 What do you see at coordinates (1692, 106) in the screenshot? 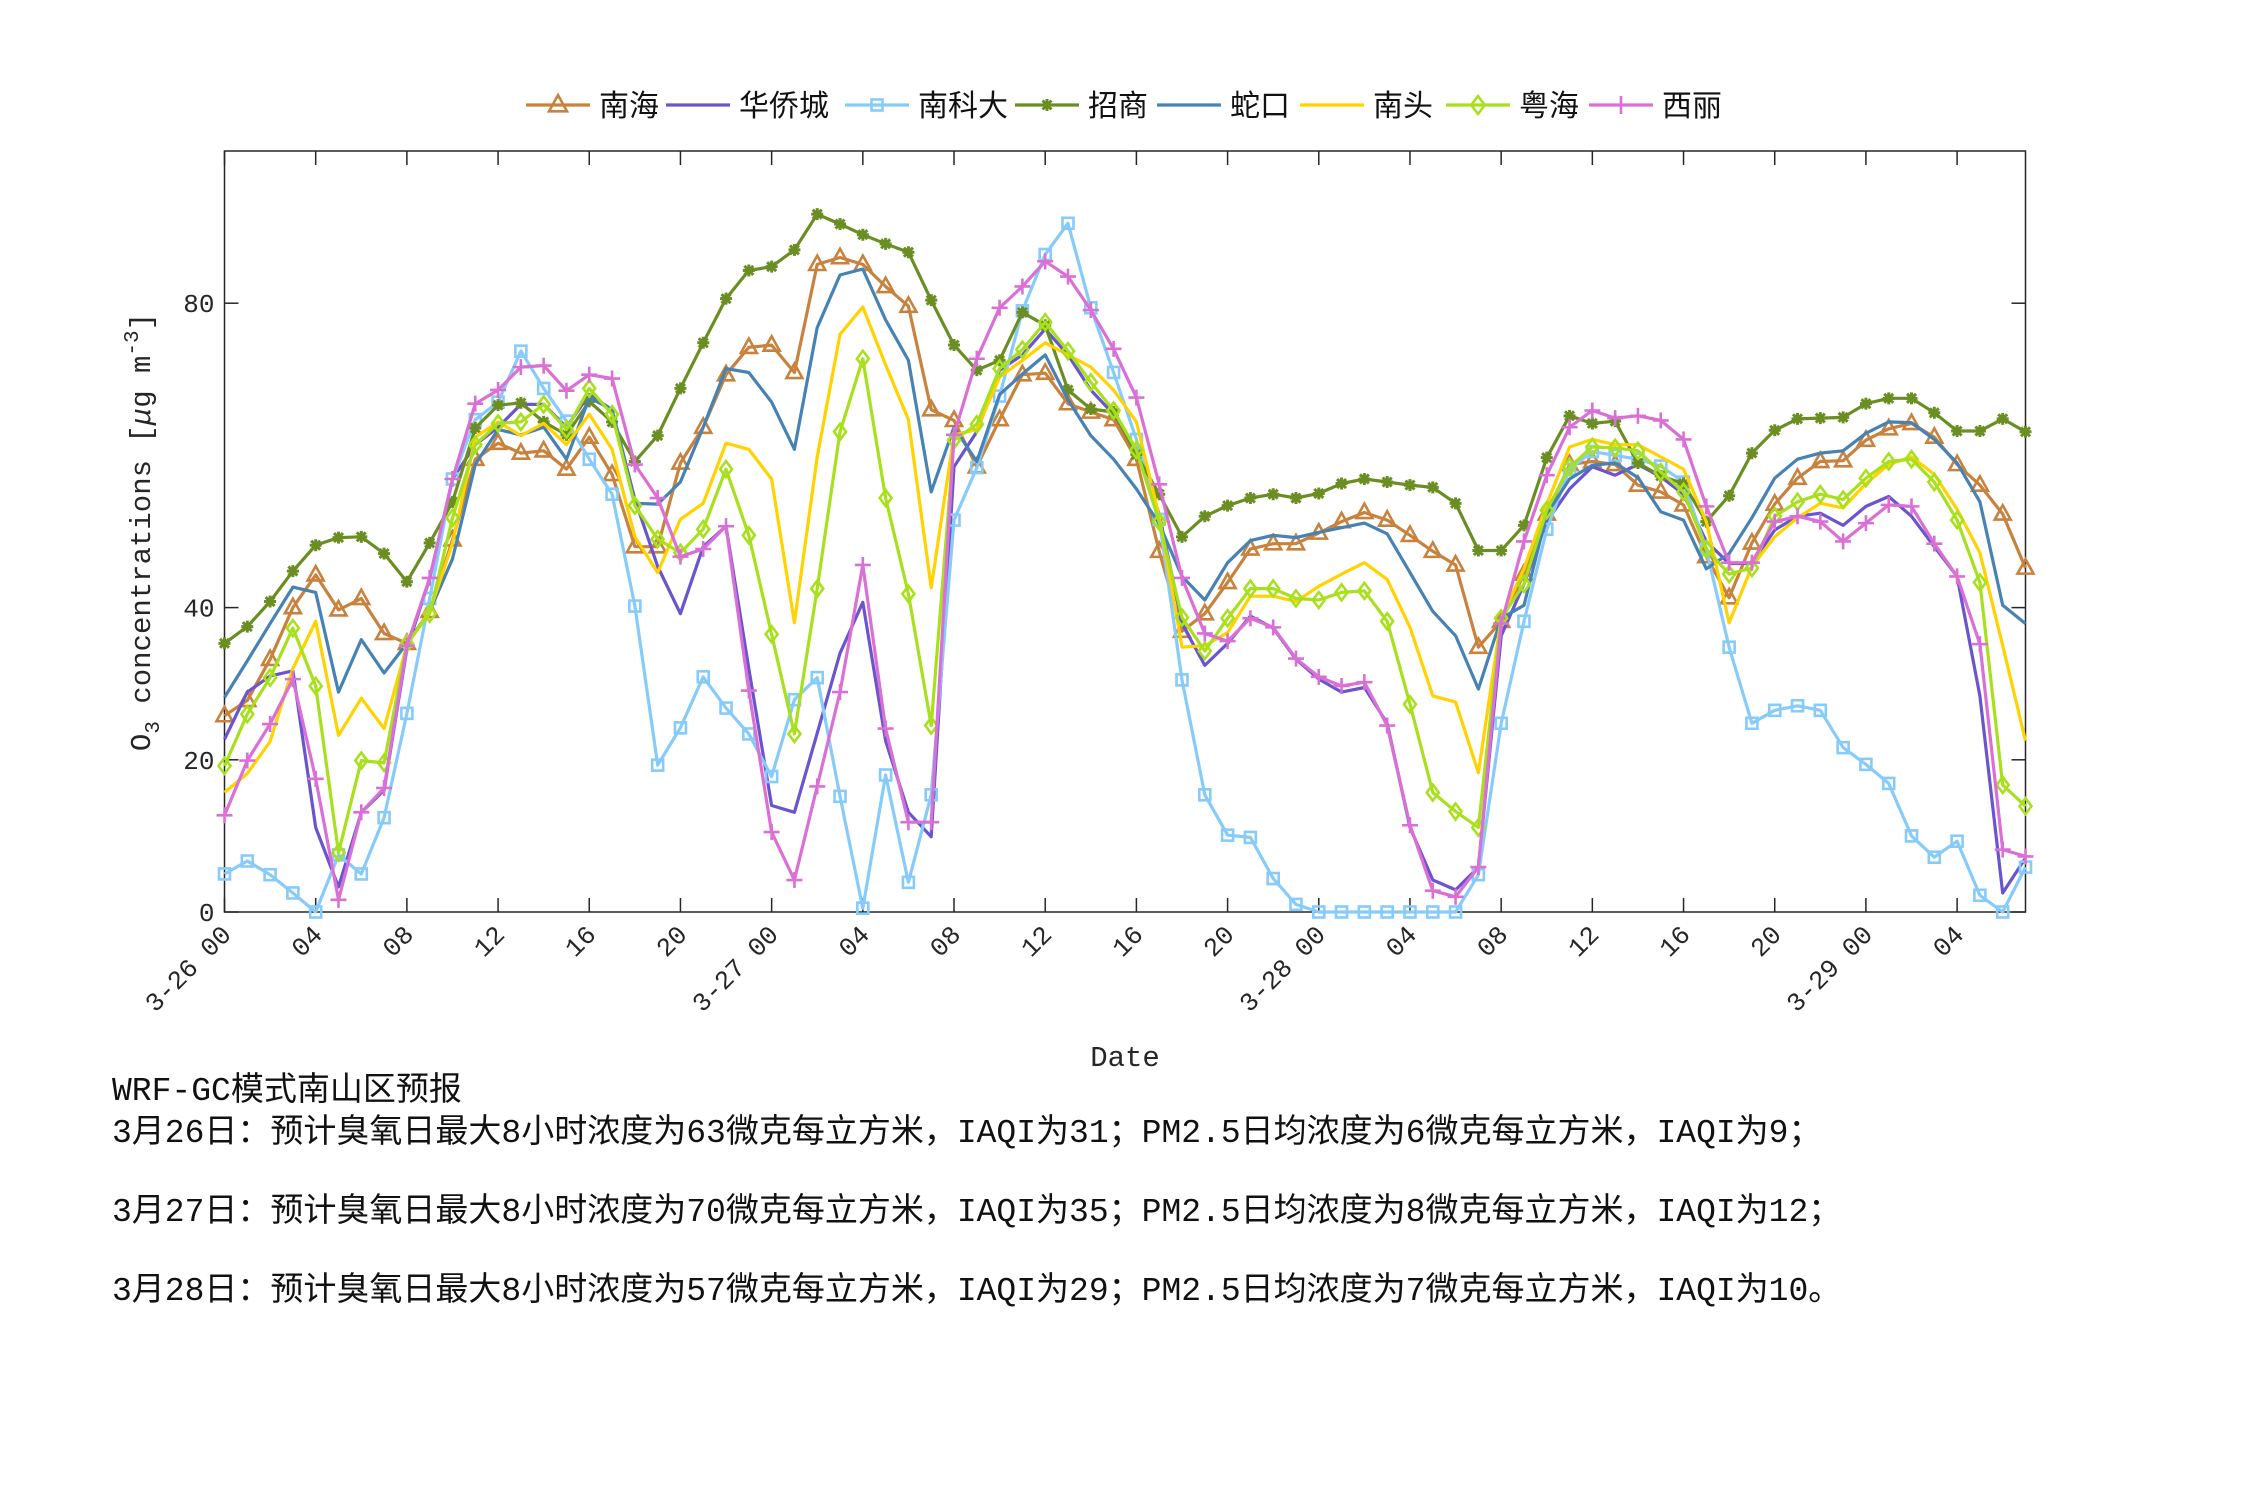
I see `legend-label: 西丽` at bounding box center [1692, 106].